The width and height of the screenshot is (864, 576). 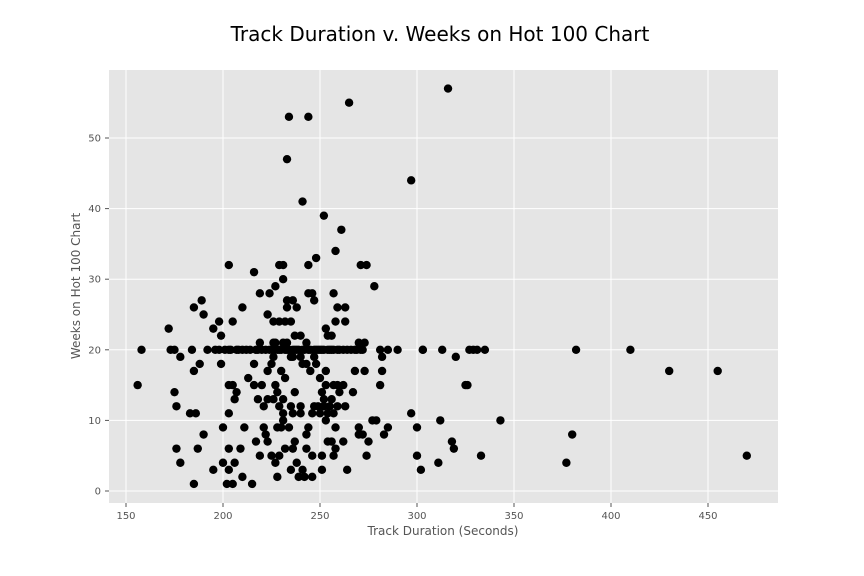 I want to click on x-tick-label: 400, so click(x=610, y=516).